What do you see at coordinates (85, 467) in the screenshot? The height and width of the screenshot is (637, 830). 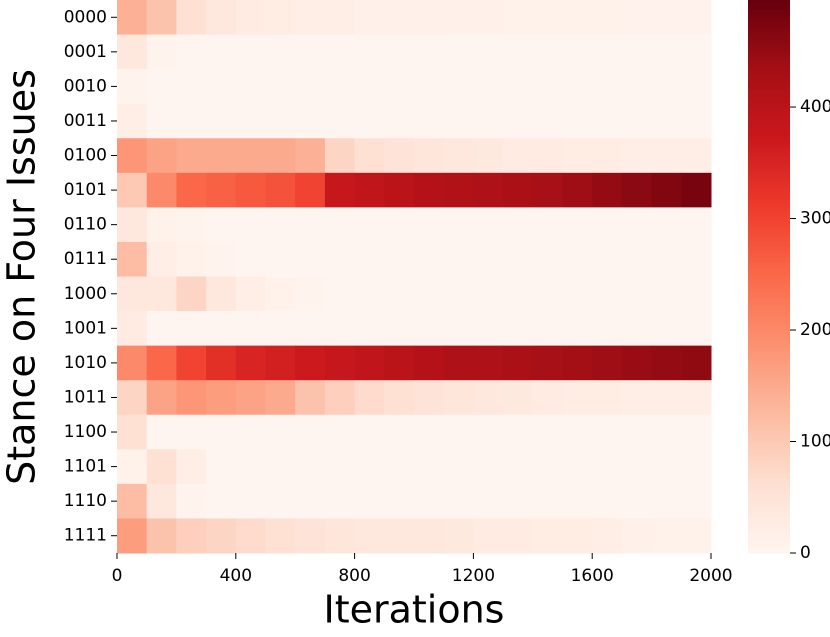 I see `y-tick-label: 1101` at bounding box center [85, 467].